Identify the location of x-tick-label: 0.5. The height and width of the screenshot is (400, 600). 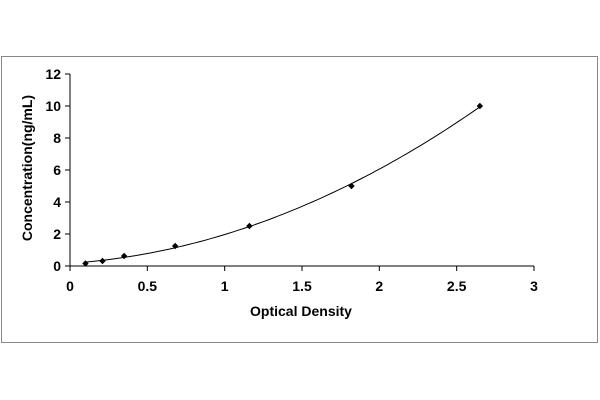
(148, 286).